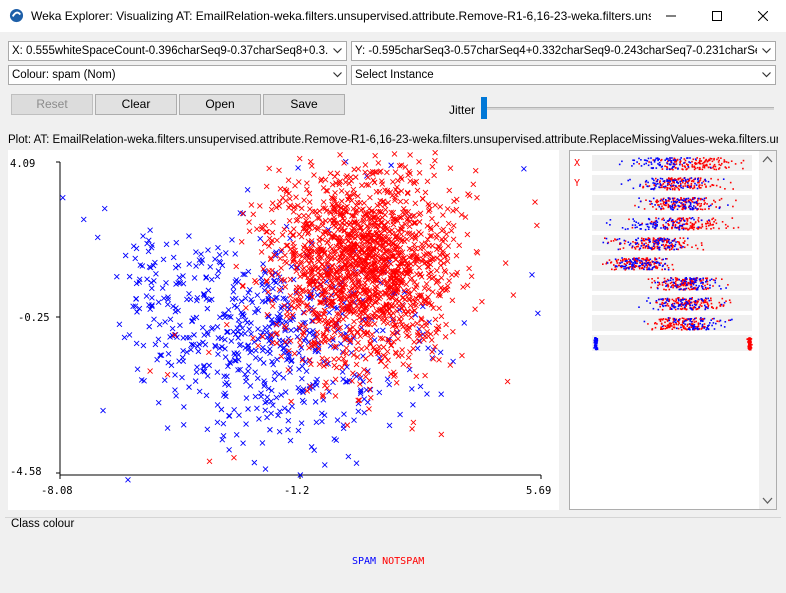 The height and width of the screenshot is (593, 786). What do you see at coordinates (767, 330) in the screenshot?
I see `attribute-scrollbar` at bounding box center [767, 330].